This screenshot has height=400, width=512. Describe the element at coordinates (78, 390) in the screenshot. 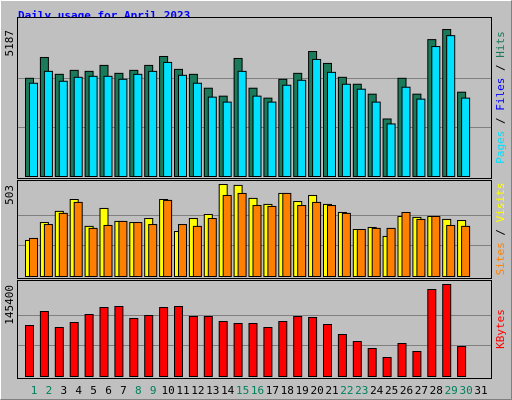

I see `x-tick-label: 4` at that location.